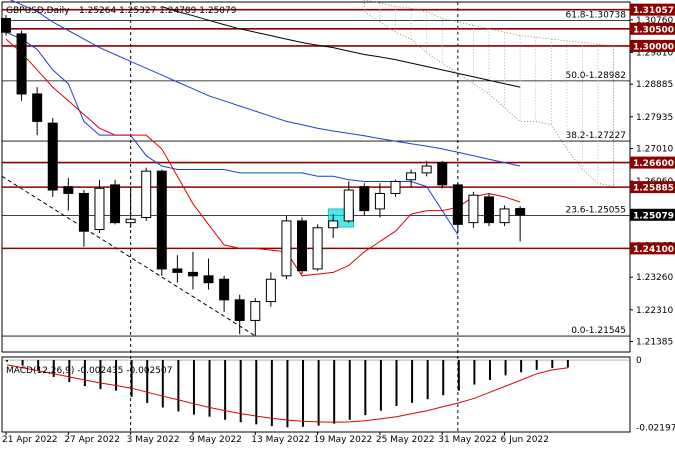 Image resolution: width=675 pixels, height=450 pixels. I want to click on price-tag-1: 1.30500, so click(653, 30).